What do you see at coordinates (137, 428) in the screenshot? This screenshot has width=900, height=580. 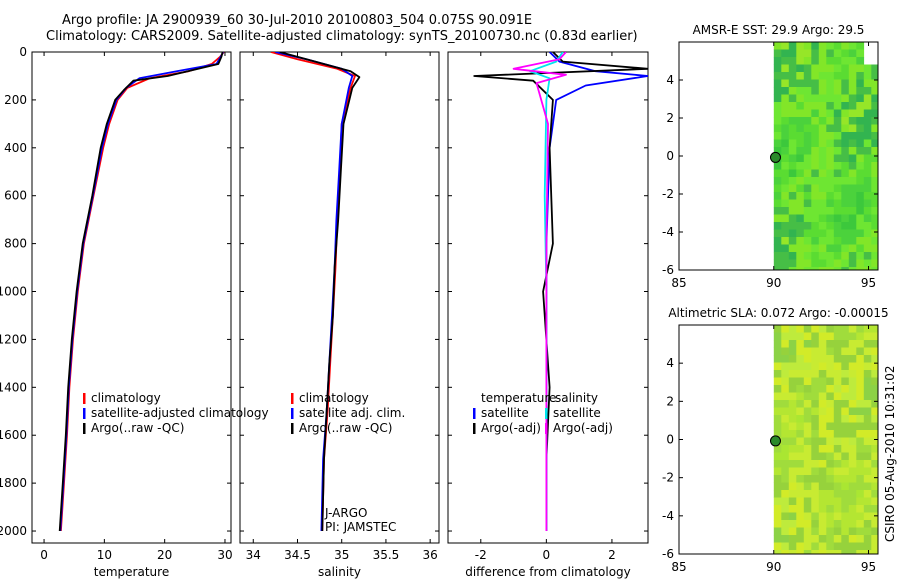 I see `legend-label-argo-raw-qc: Argo(..raw -QC)` at bounding box center [137, 428].